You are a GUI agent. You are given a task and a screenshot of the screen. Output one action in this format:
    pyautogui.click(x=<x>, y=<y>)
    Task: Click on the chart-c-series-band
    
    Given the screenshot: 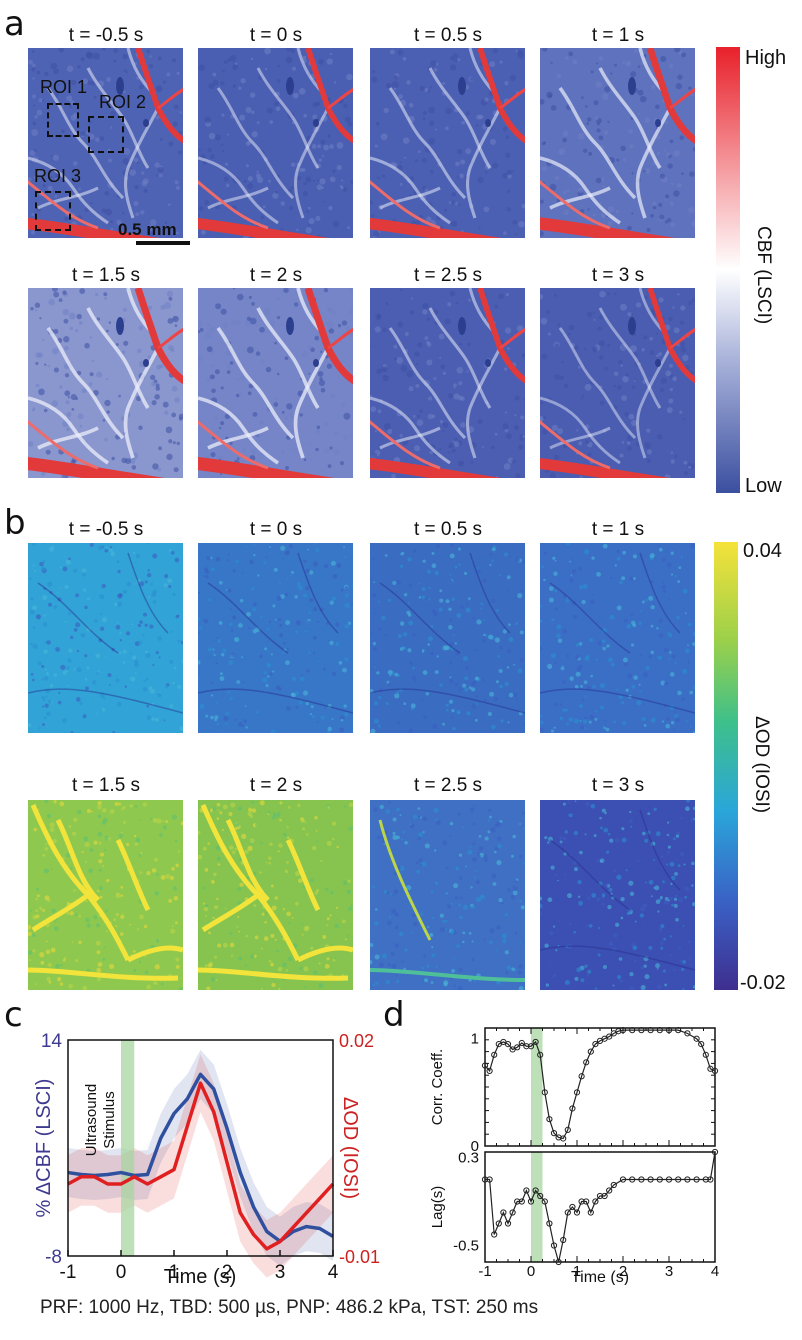 What is the action you would take?
    pyautogui.click(x=200, y=1166)
    